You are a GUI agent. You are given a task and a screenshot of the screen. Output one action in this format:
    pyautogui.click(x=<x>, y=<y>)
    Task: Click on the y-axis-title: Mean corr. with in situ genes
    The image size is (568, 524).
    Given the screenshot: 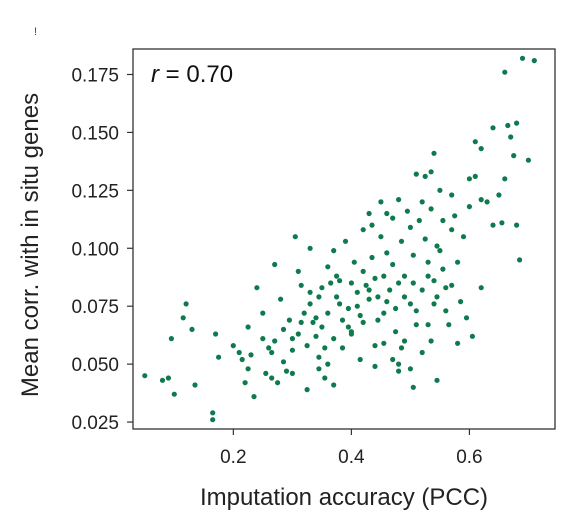 What is the action you would take?
    pyautogui.click(x=30, y=245)
    